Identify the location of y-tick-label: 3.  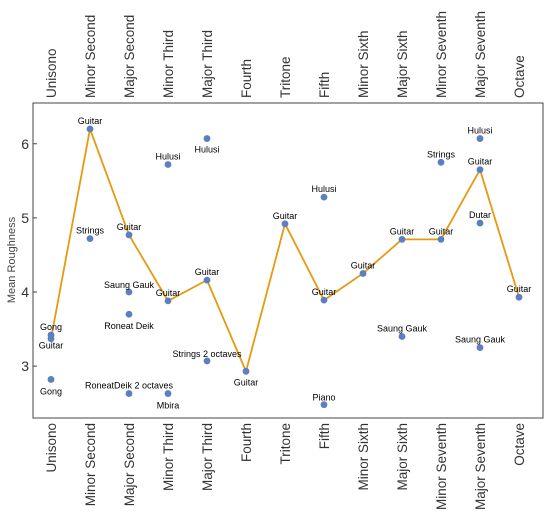
(25, 366).